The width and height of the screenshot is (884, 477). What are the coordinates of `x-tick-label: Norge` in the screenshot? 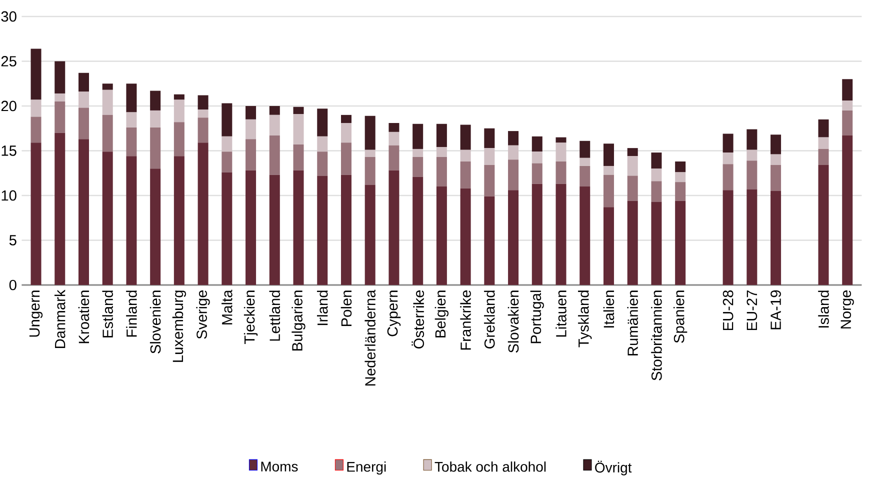 It's located at (847, 309).